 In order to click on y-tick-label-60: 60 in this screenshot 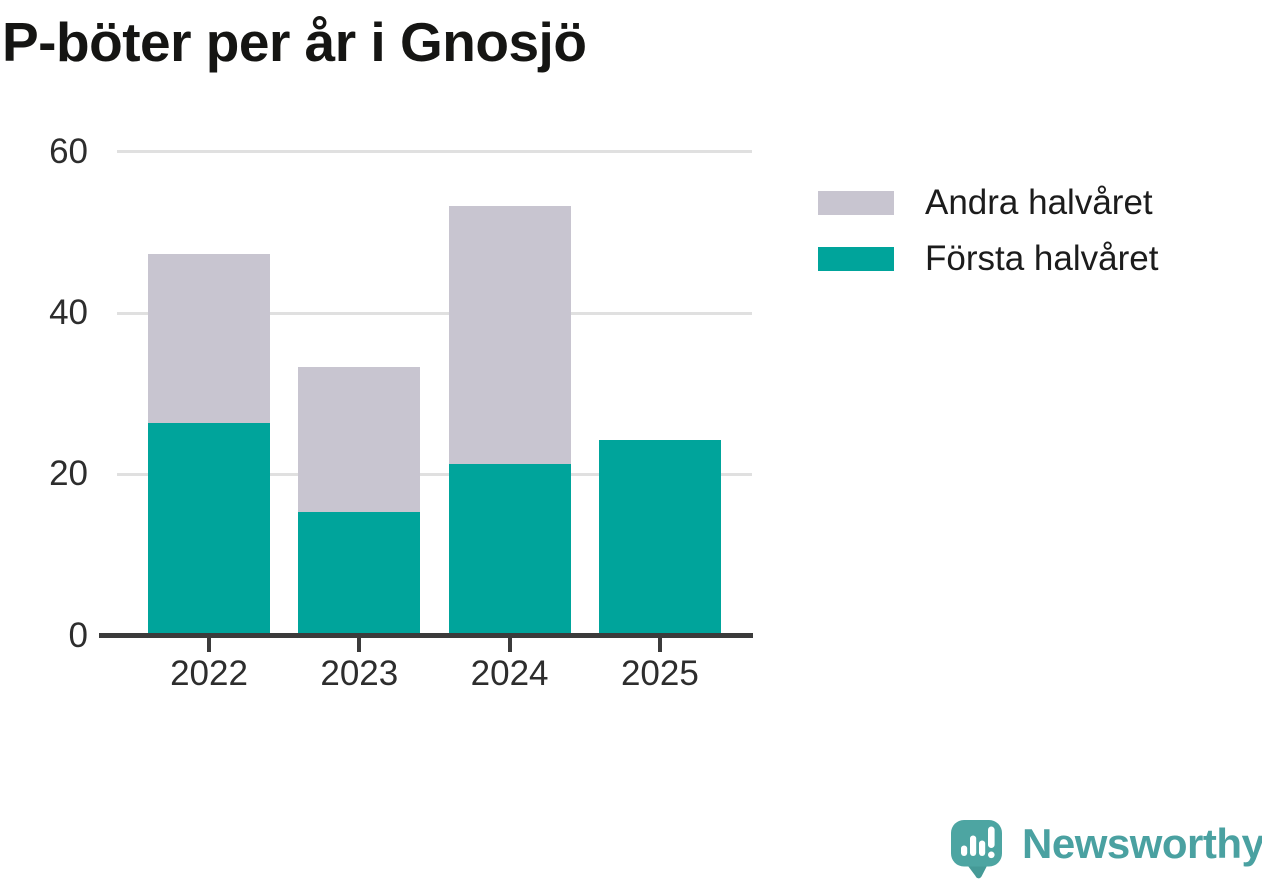, I will do `click(68, 151)`.